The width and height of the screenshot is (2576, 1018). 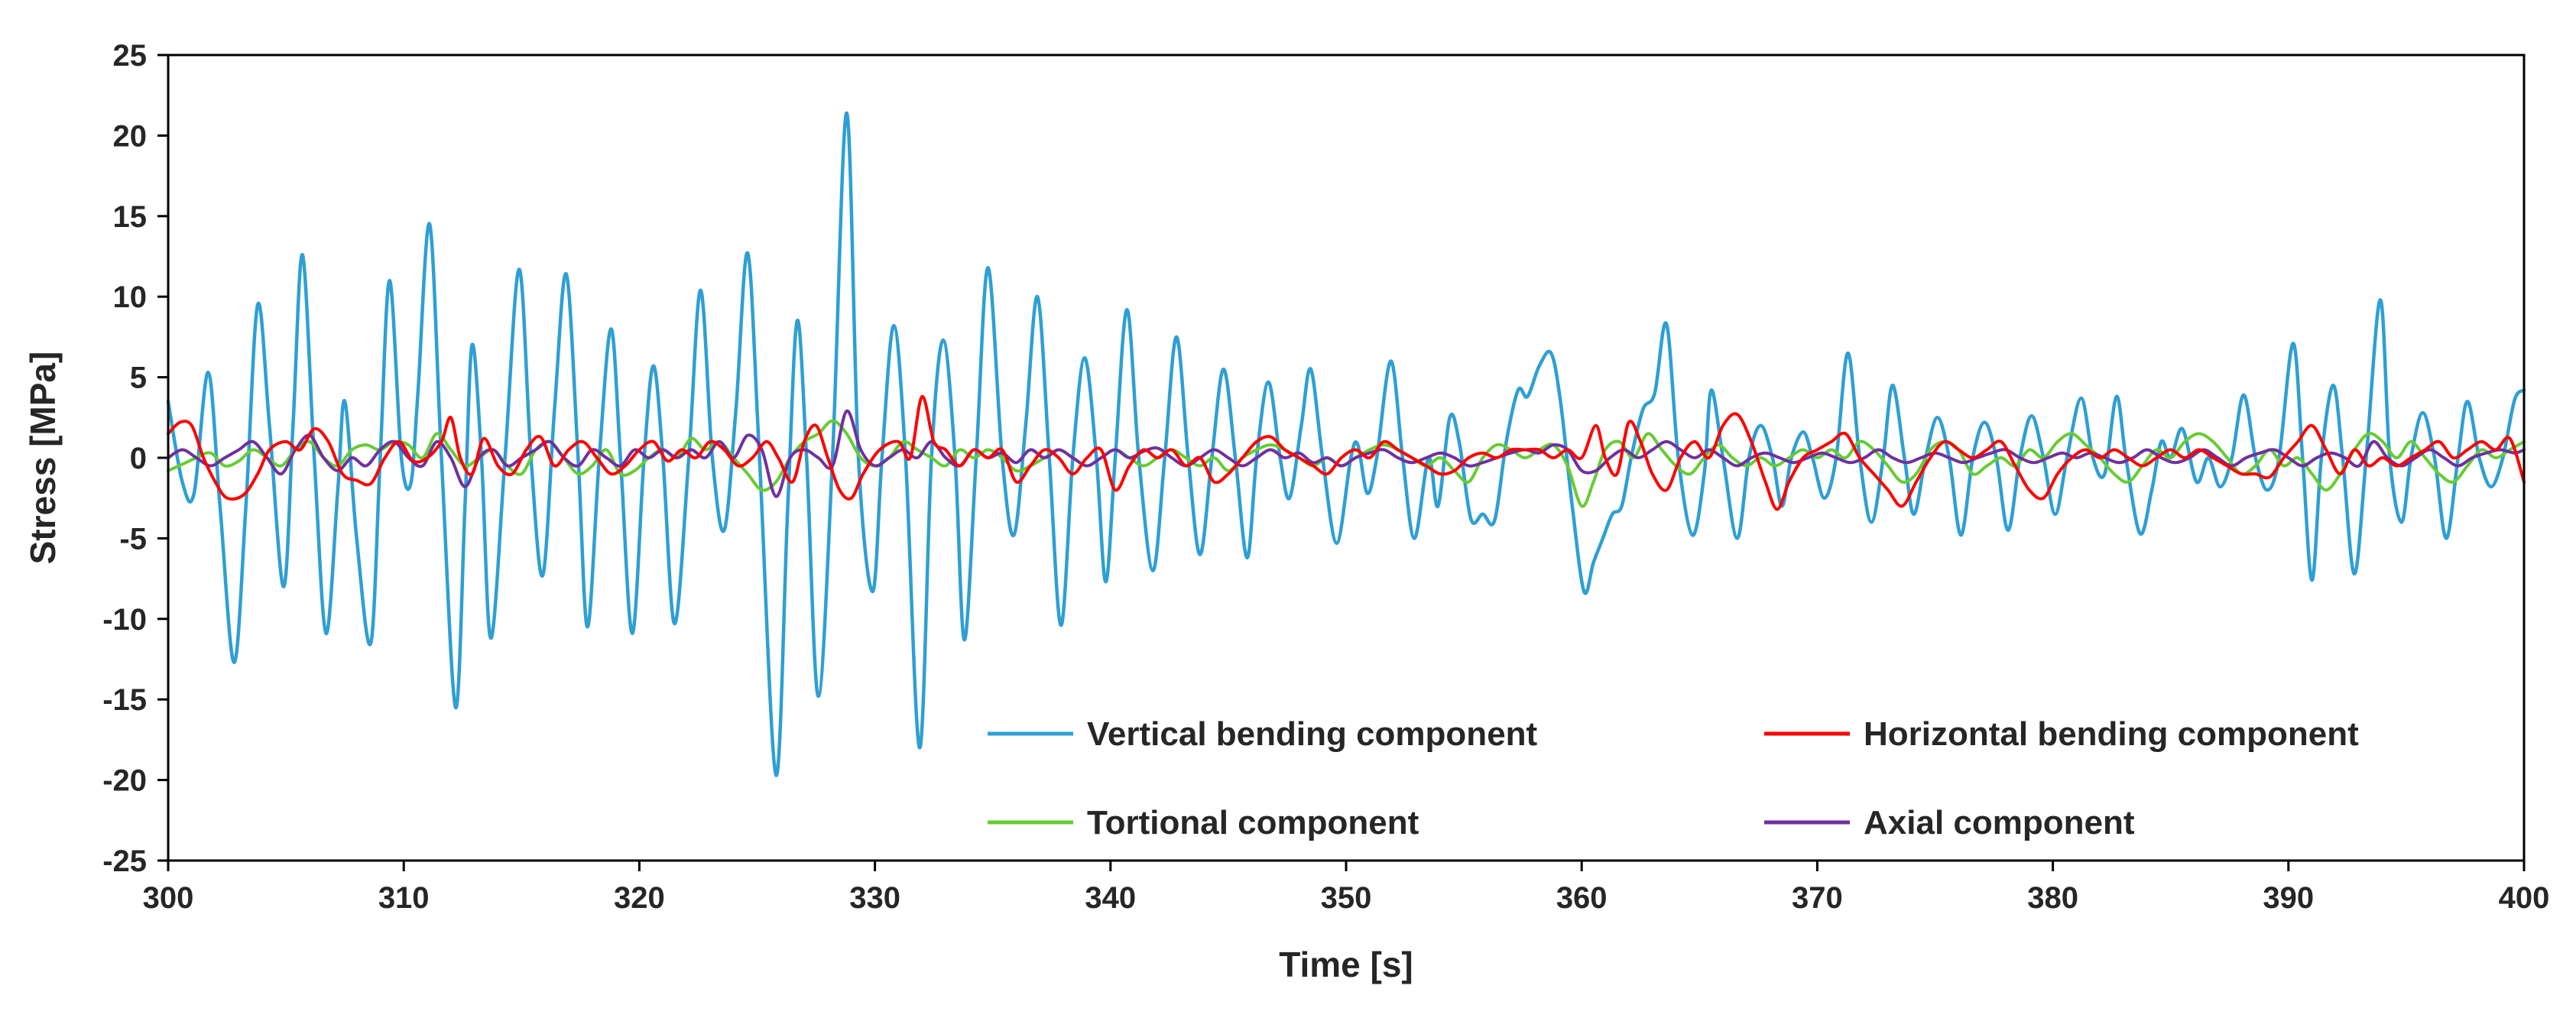 What do you see at coordinates (2052, 898) in the screenshot?
I see `x-tick-label: 380` at bounding box center [2052, 898].